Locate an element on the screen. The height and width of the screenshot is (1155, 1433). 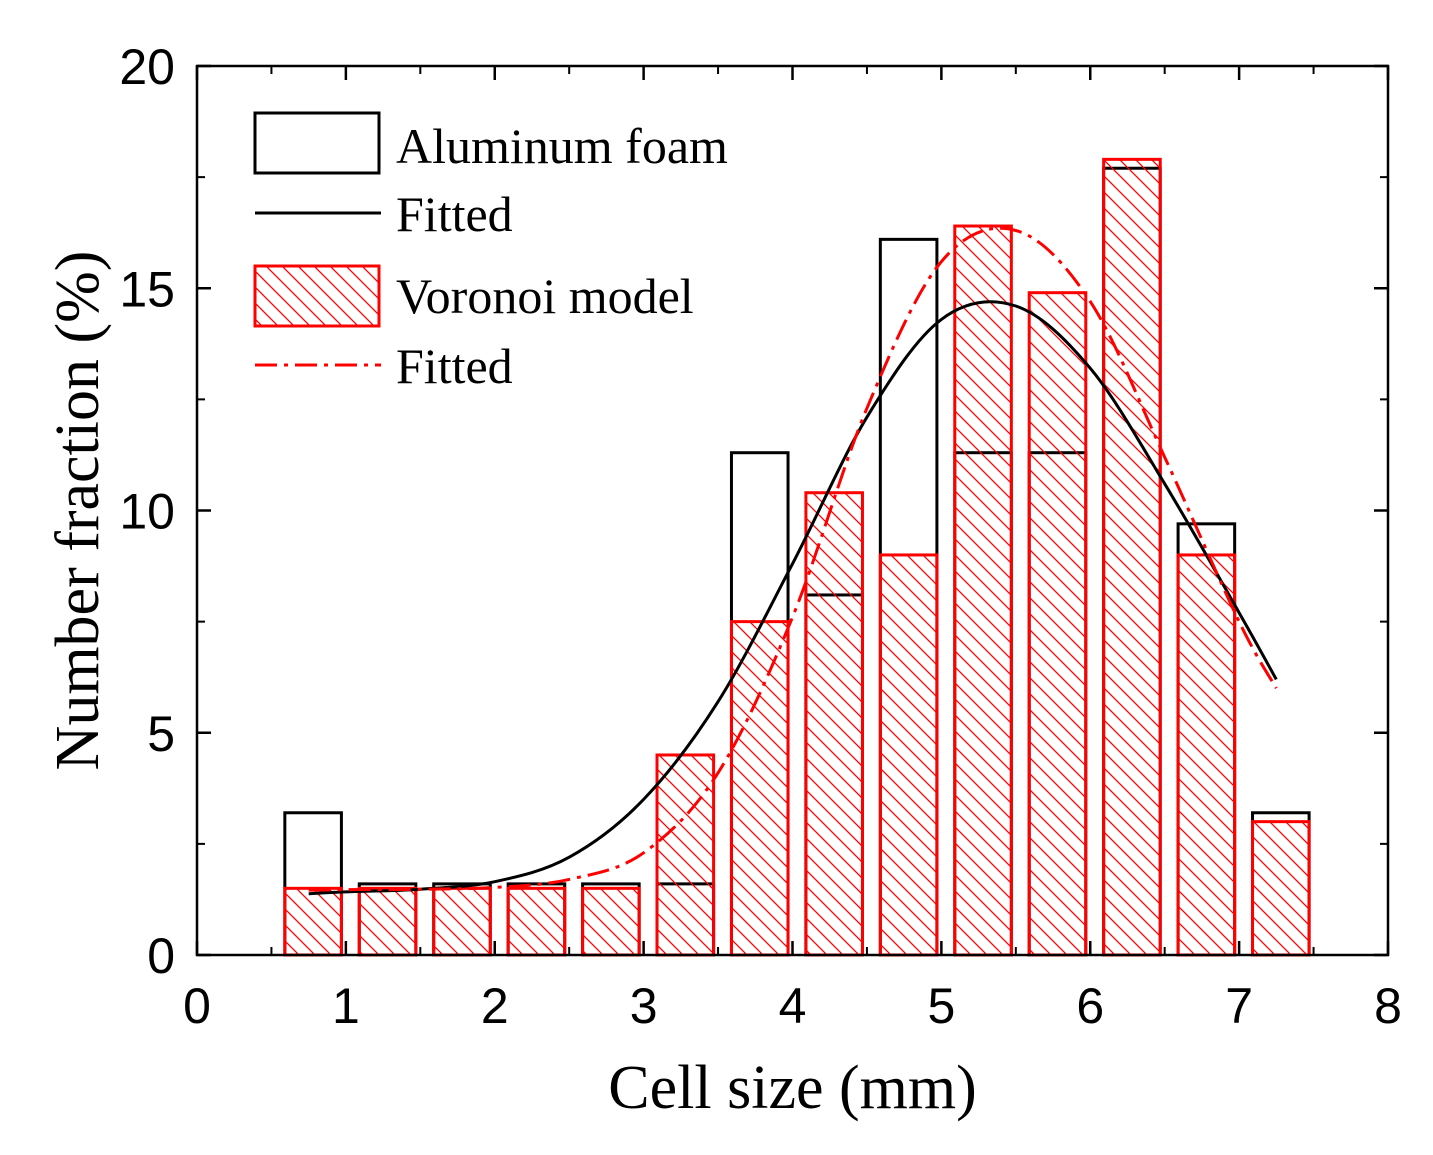
legend-swatch-aluminum-foam is located at coordinates (317, 143).